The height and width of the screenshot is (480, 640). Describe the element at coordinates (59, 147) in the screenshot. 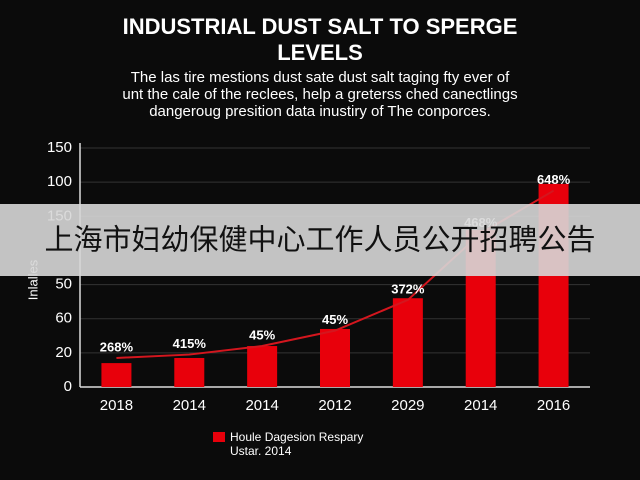

I see `y-tick-label: 150` at that location.